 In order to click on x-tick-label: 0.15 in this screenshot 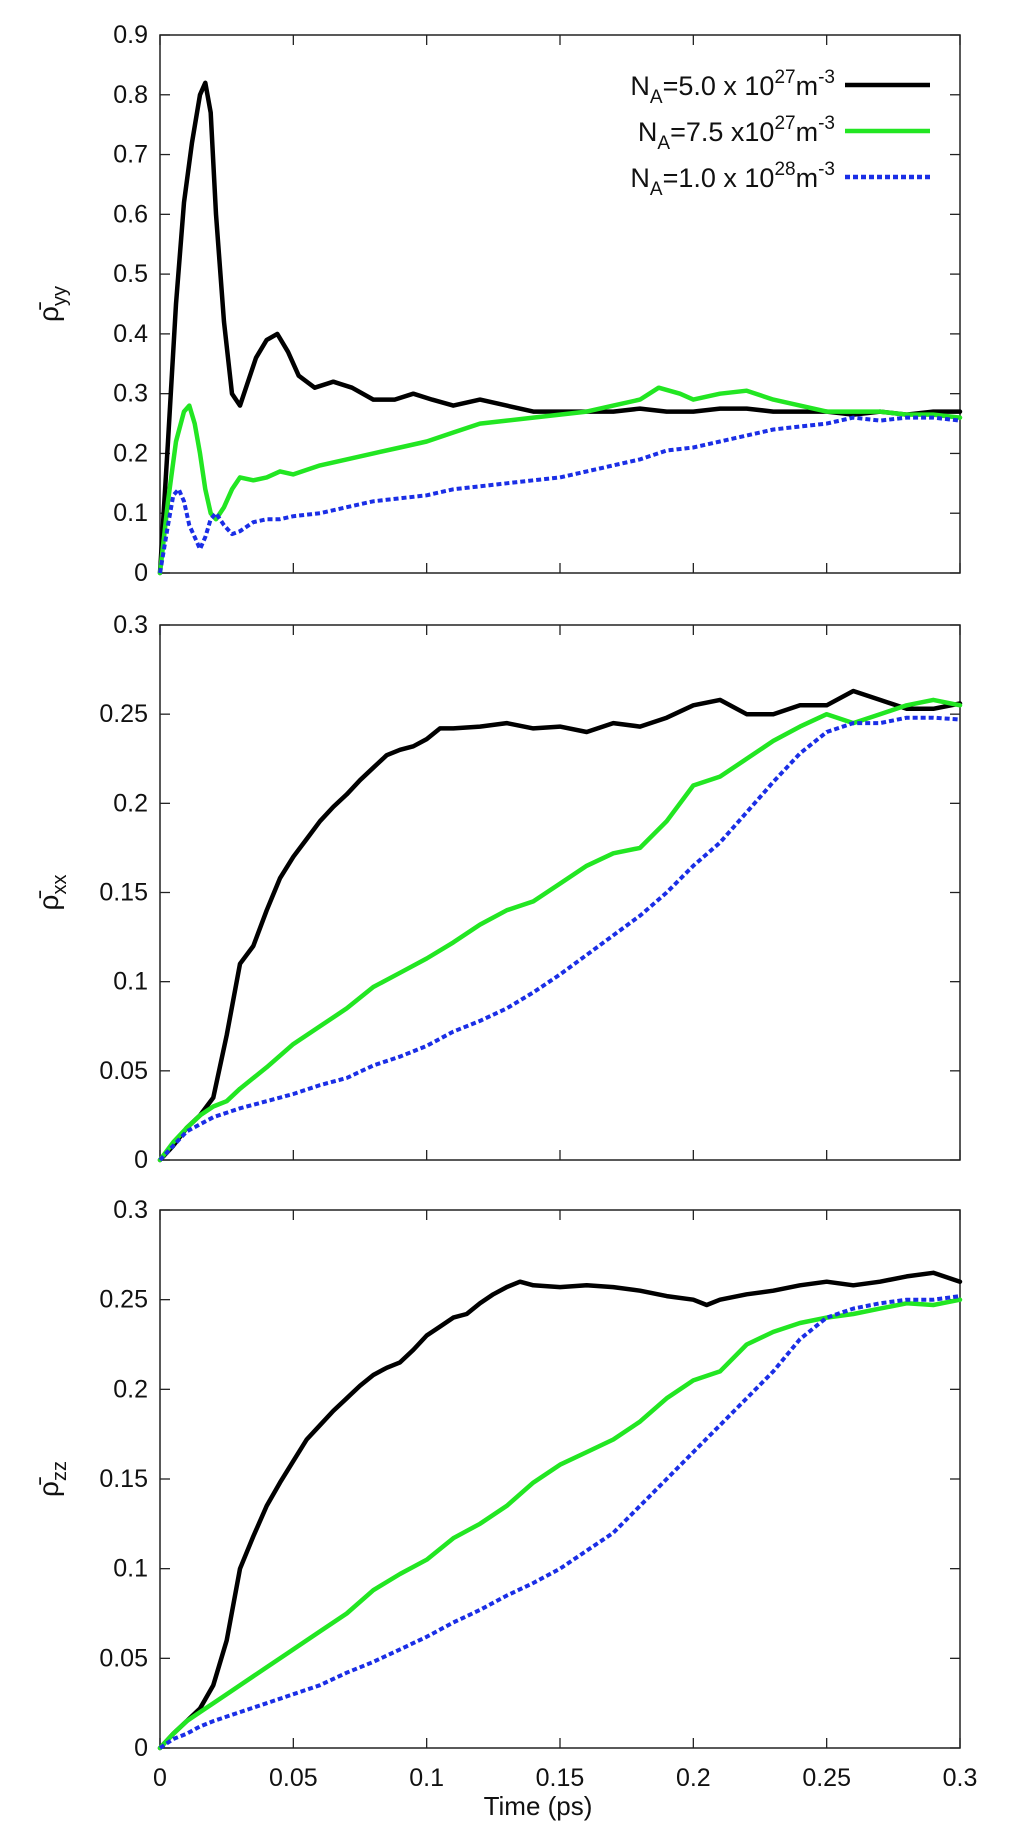, I will do `click(560, 1778)`.